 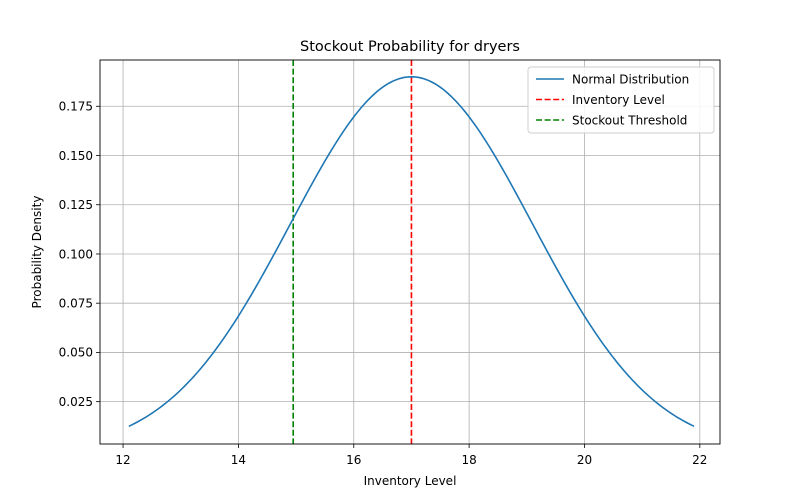 I want to click on y-tick-label: 0.075, so click(x=76, y=304).